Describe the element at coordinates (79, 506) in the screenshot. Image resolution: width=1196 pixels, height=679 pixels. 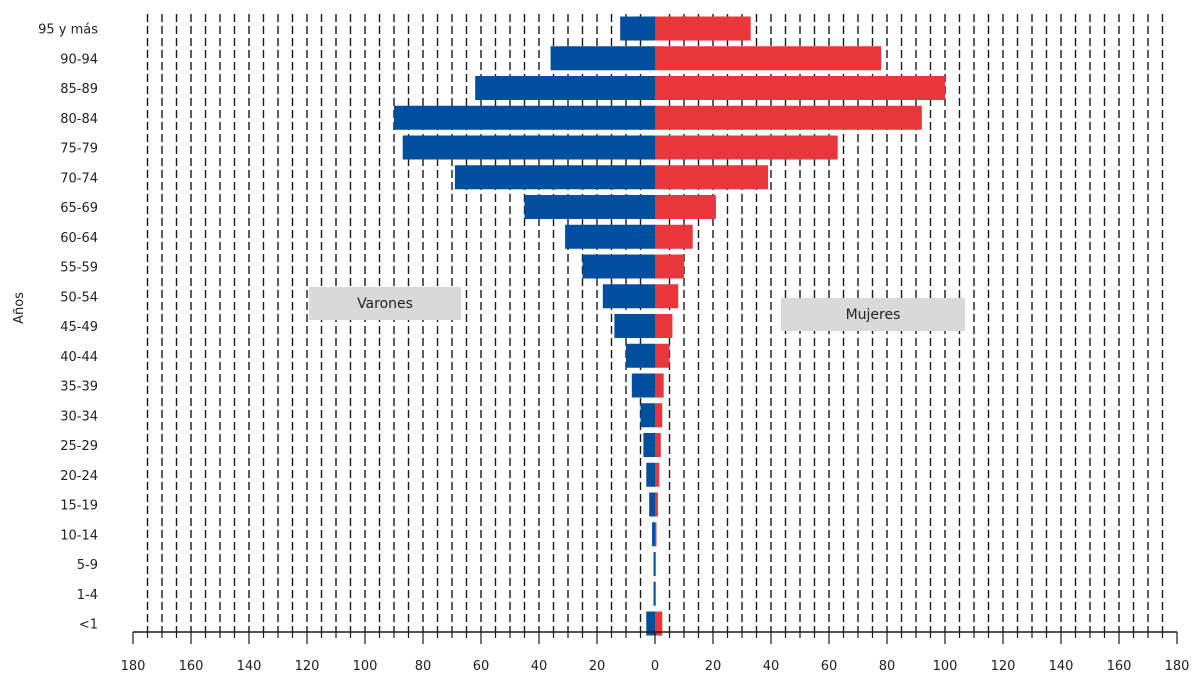
I see `y-tick-label: 15-19` at that location.